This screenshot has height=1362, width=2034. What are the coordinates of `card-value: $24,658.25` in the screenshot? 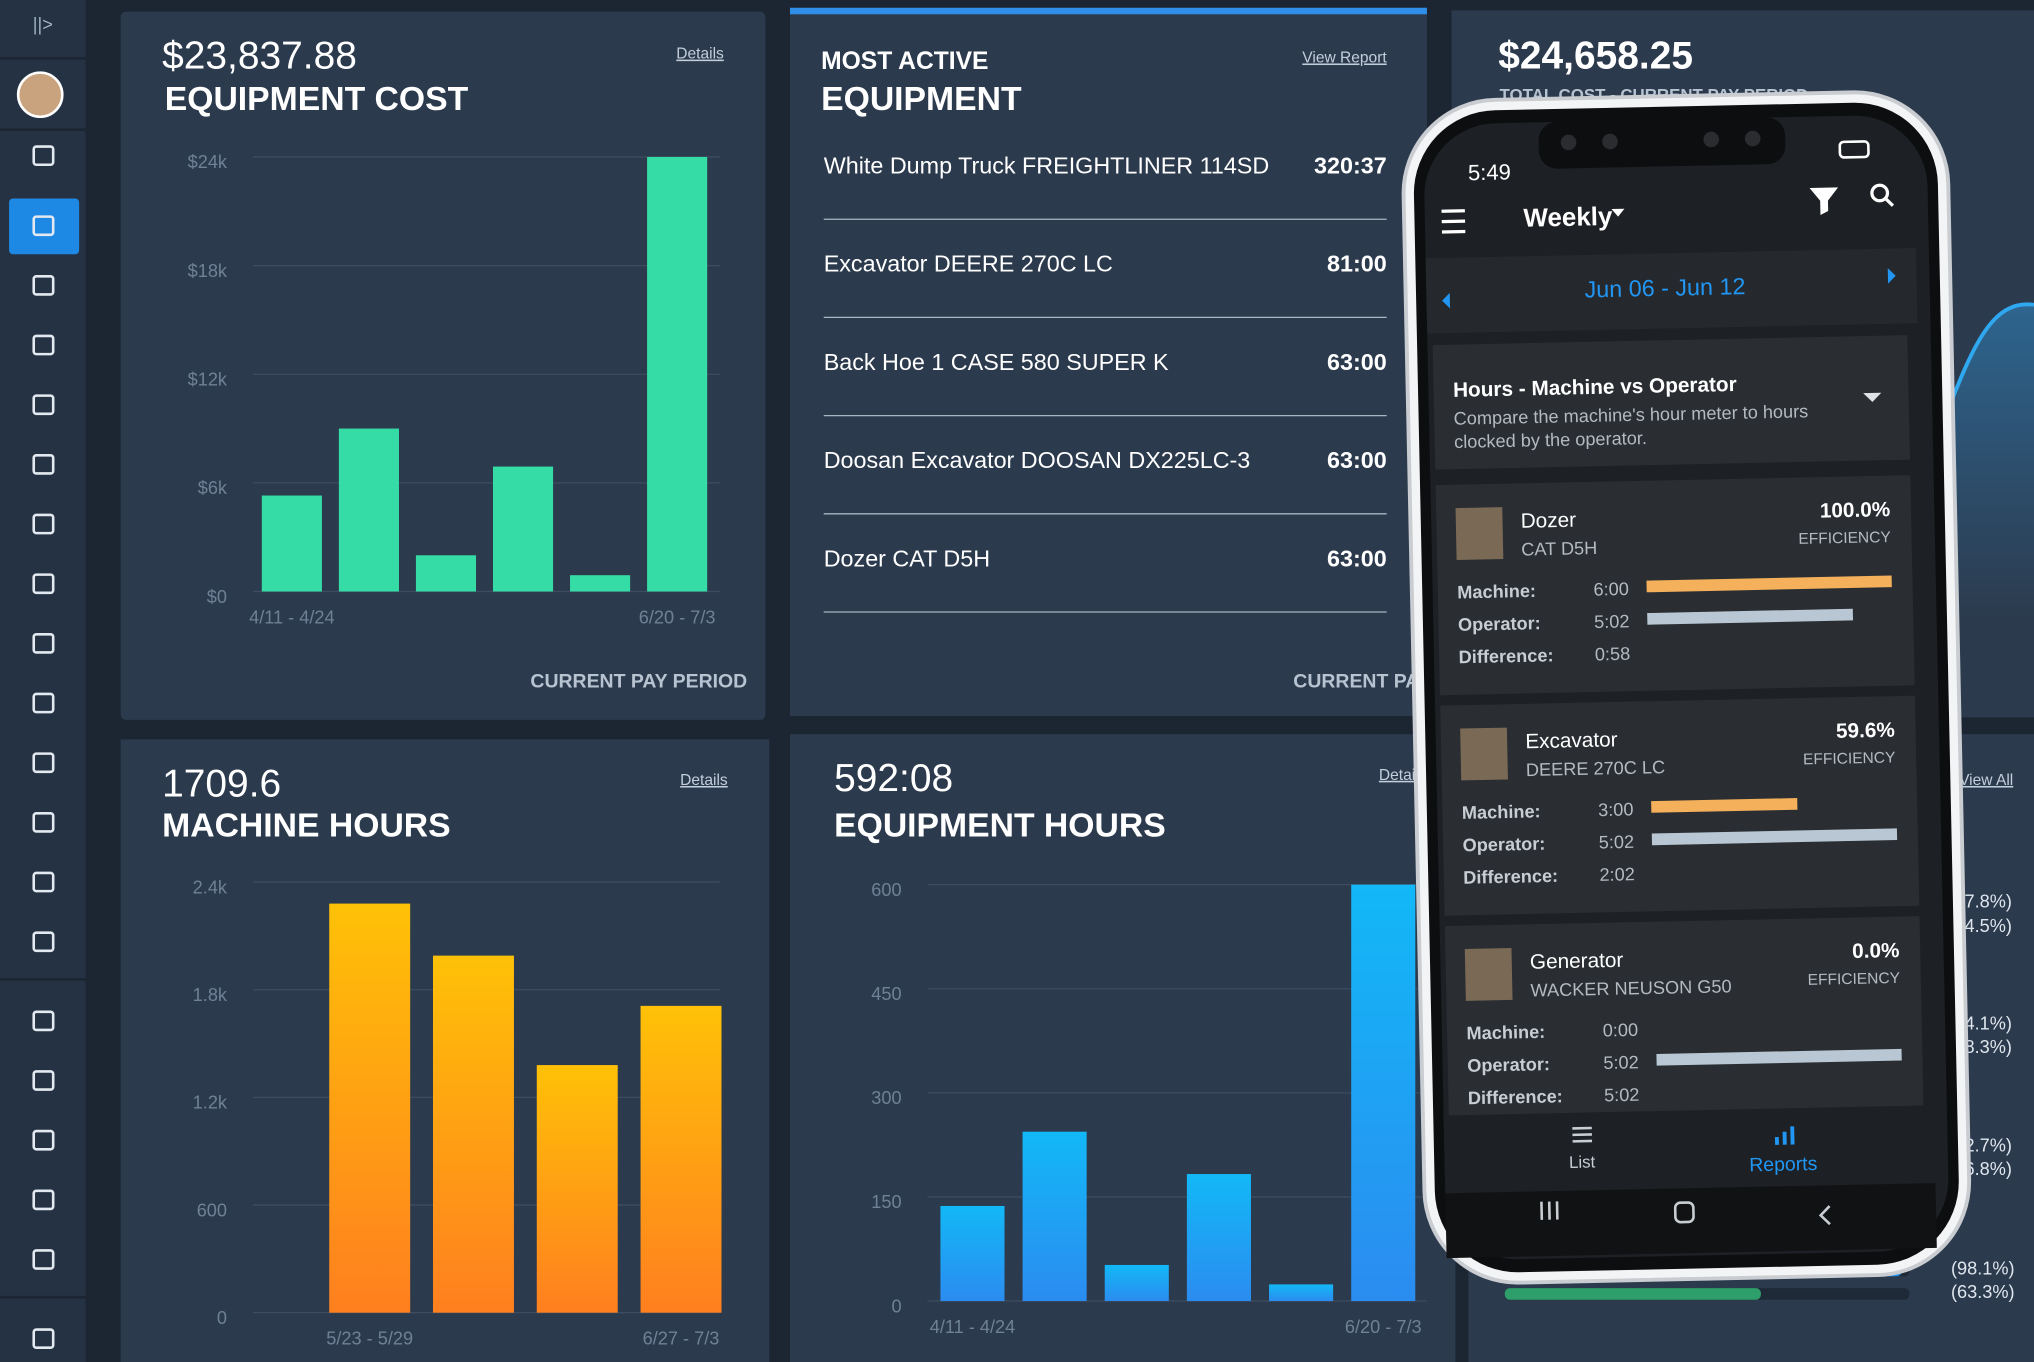 It's located at (1595, 56).